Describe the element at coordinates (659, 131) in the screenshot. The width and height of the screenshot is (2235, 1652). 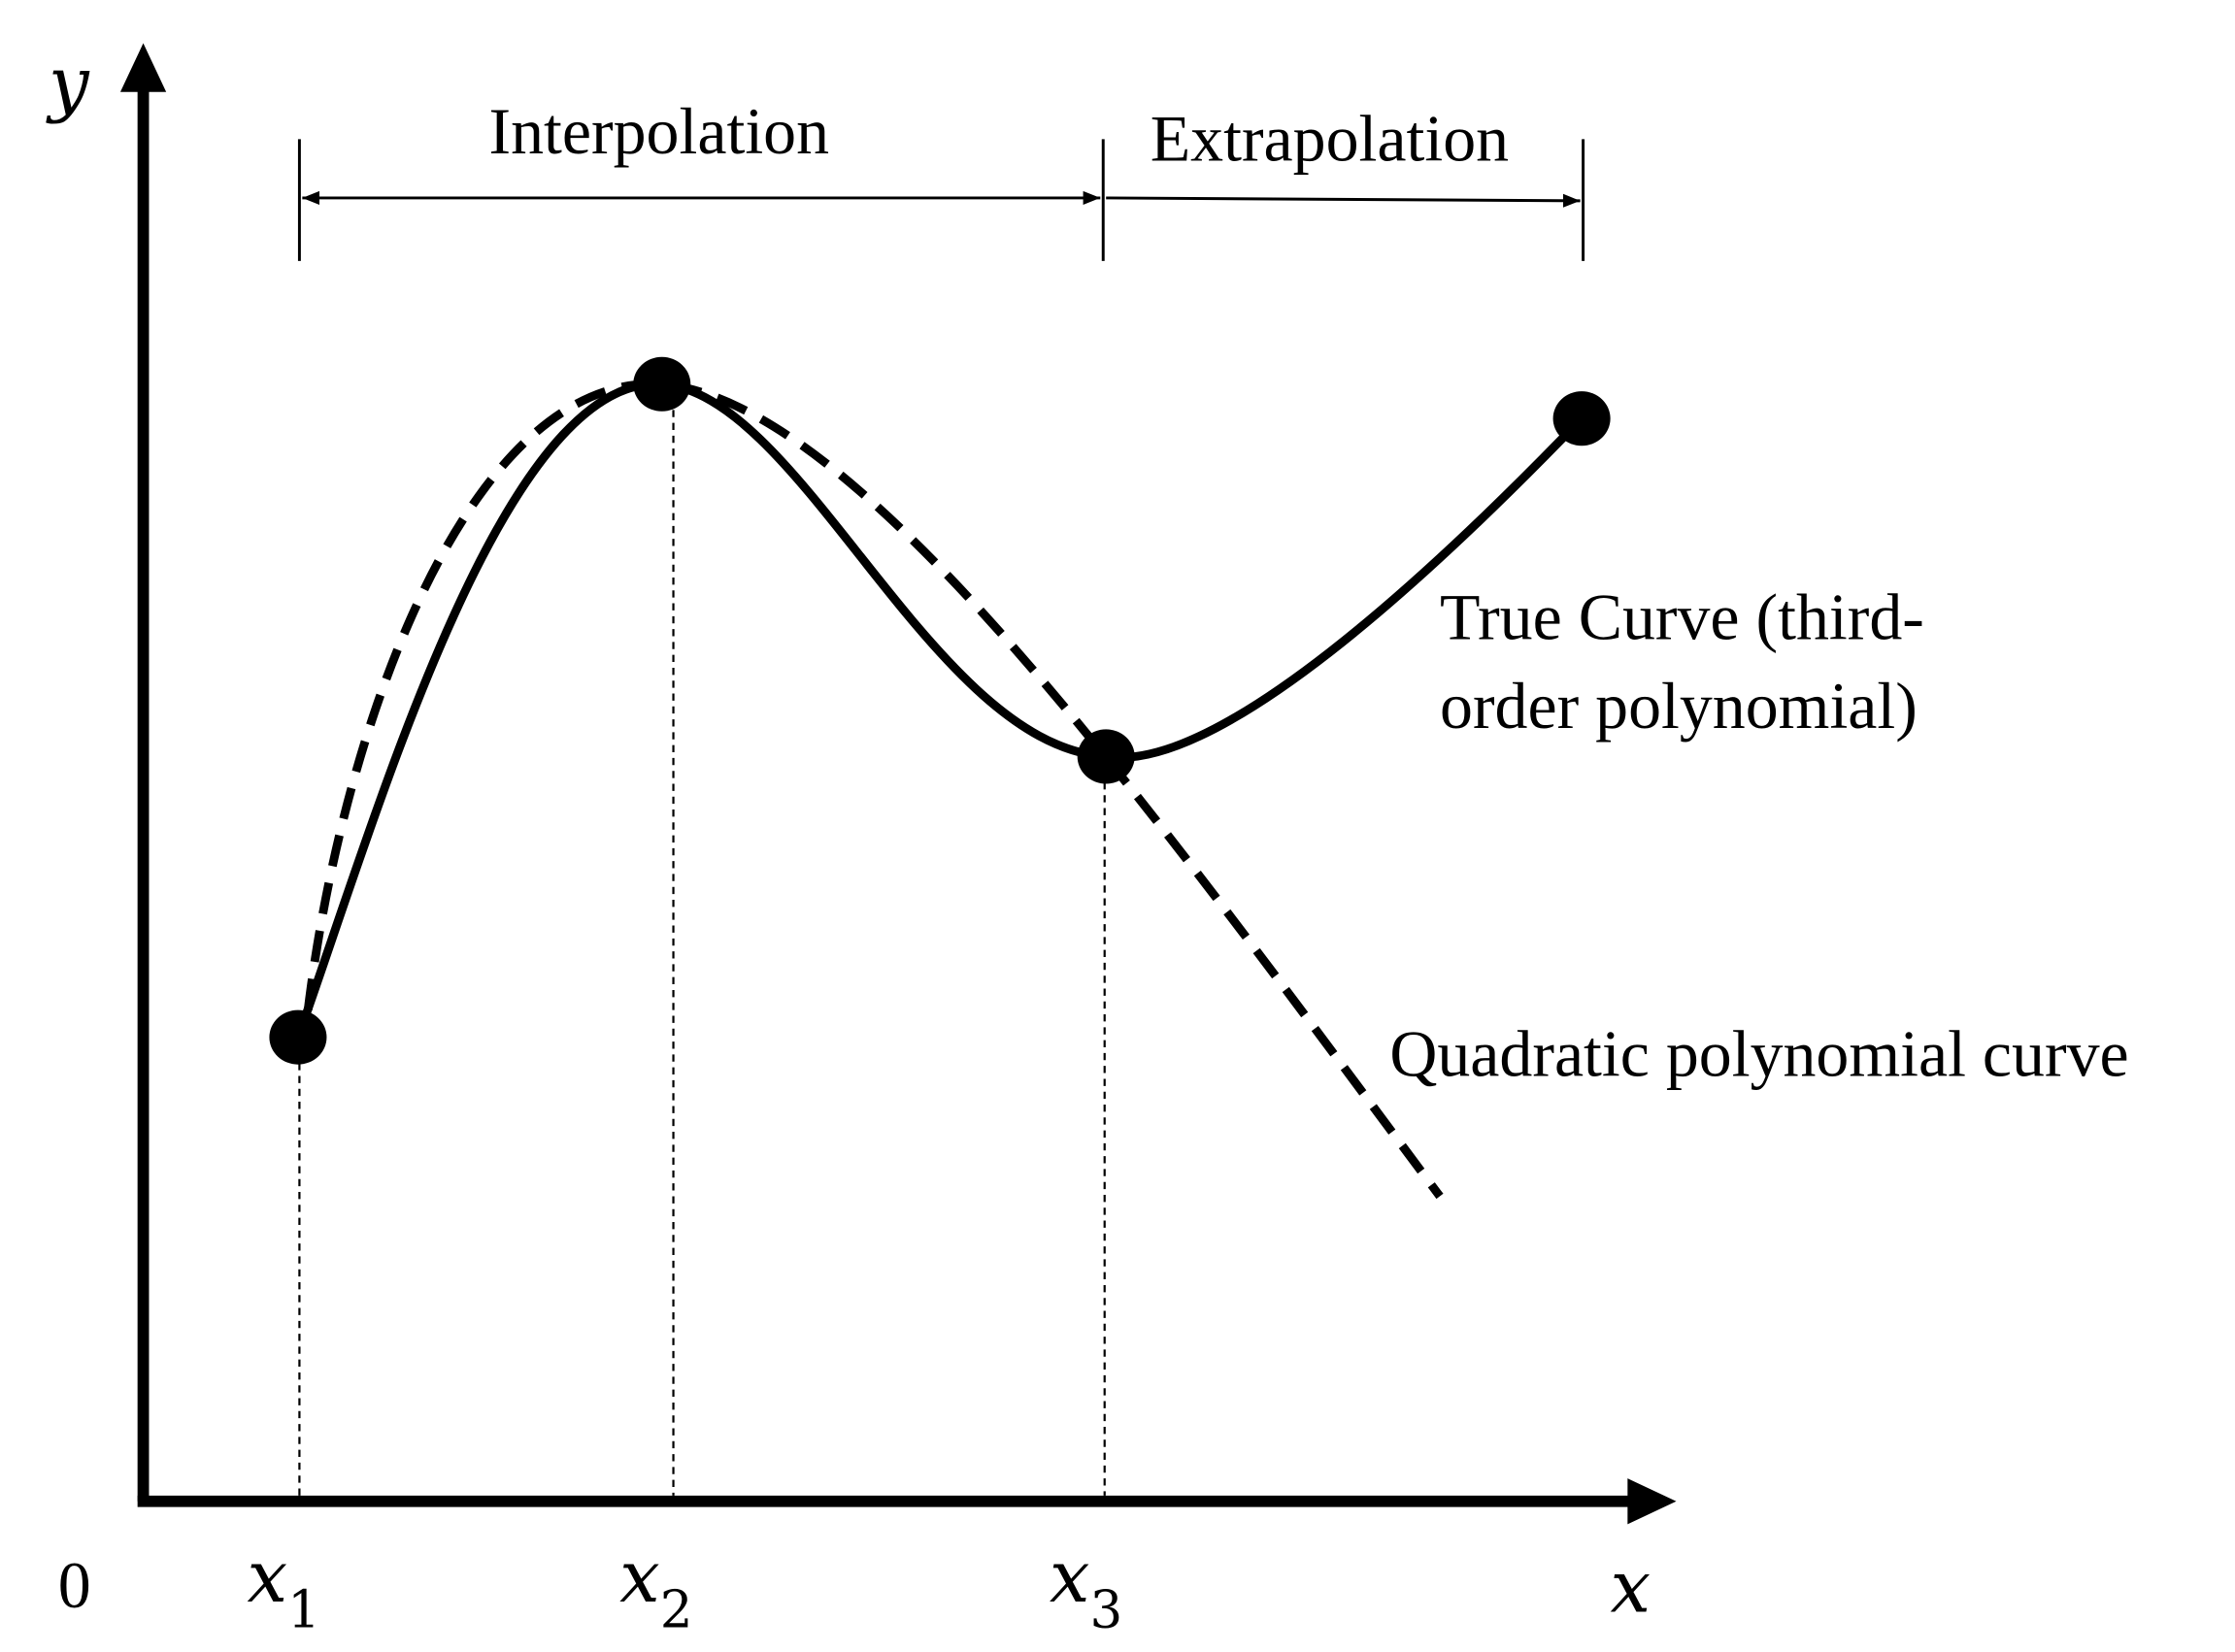
I see `interpolation-label: Interpolation` at that location.